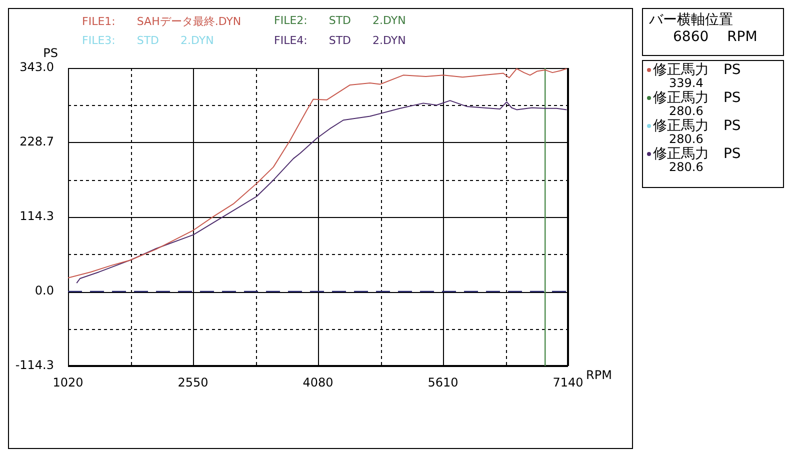 The width and height of the screenshot is (800, 455). I want to click on x-tick-label: 7140, so click(568, 382).